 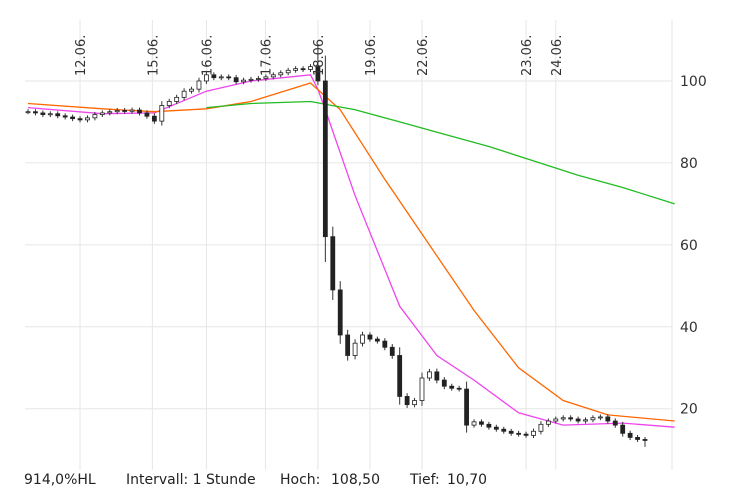 What do you see at coordinates (693, 82) in the screenshot?
I see `y-tick-label: 100` at bounding box center [693, 82].